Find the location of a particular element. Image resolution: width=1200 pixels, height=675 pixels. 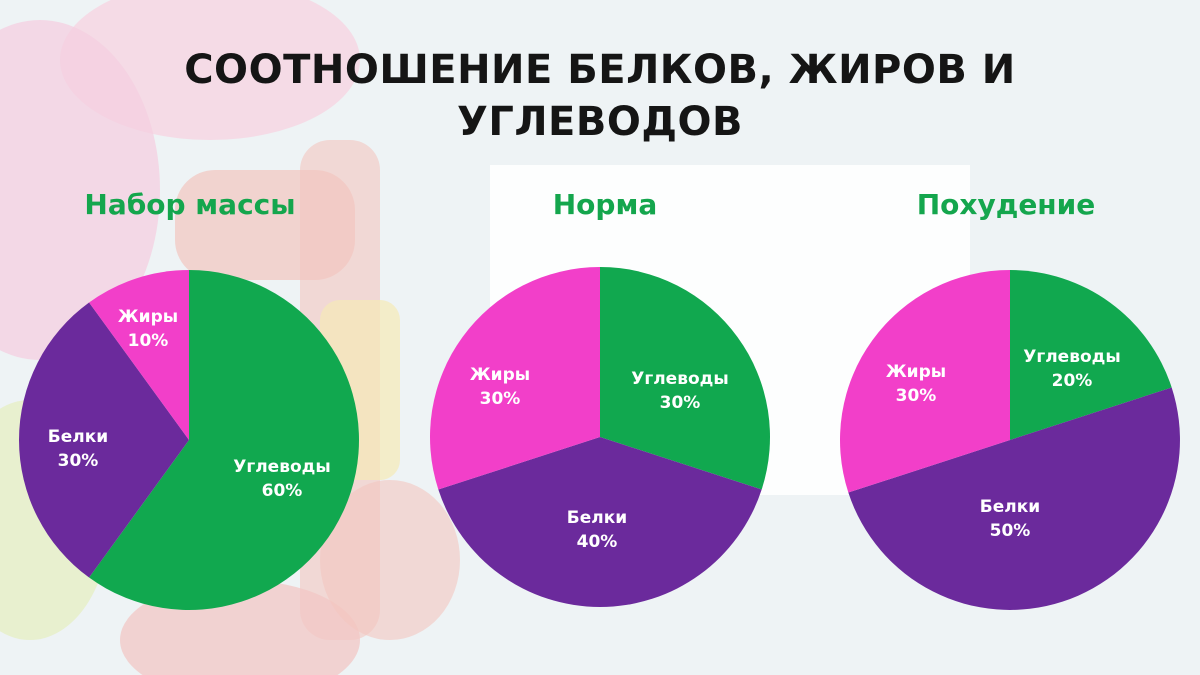

slice-label-mass-gain-0: Углеводы is located at coordinates (282, 467).